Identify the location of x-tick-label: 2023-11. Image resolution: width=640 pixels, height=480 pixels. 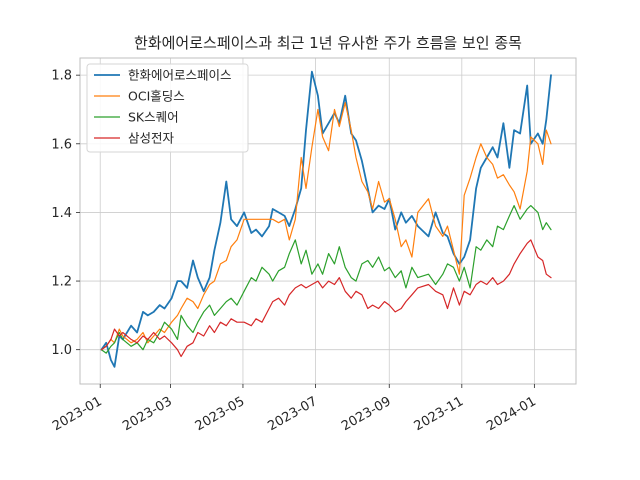
(439, 414).